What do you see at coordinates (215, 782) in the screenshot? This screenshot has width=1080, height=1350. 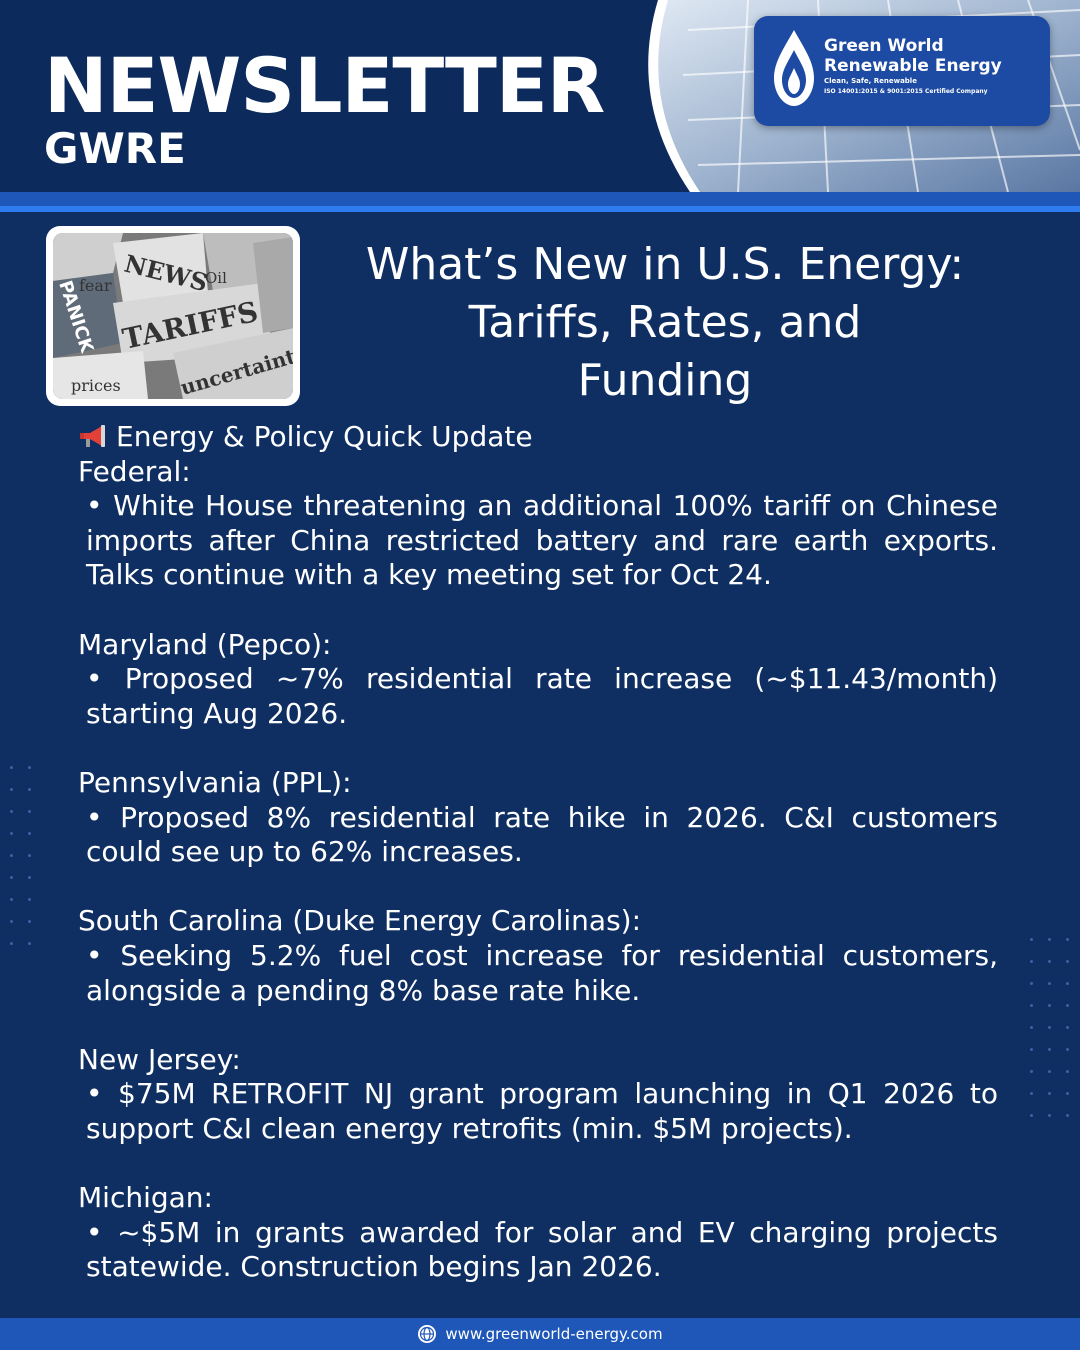 I see `update-region: Pennsylvania (PPL):` at bounding box center [215, 782].